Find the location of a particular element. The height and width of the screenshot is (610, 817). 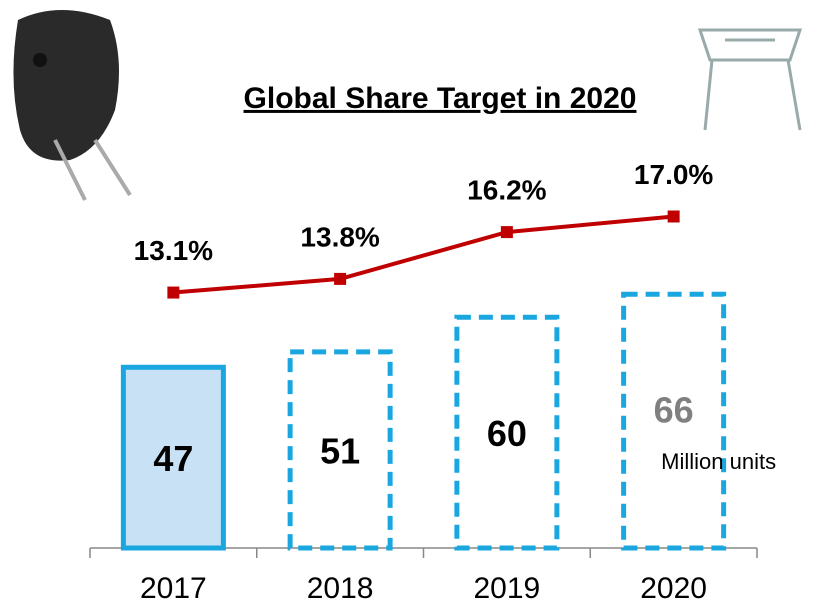

chart-title: Global Share Target in 2020 is located at coordinates (440, 98).